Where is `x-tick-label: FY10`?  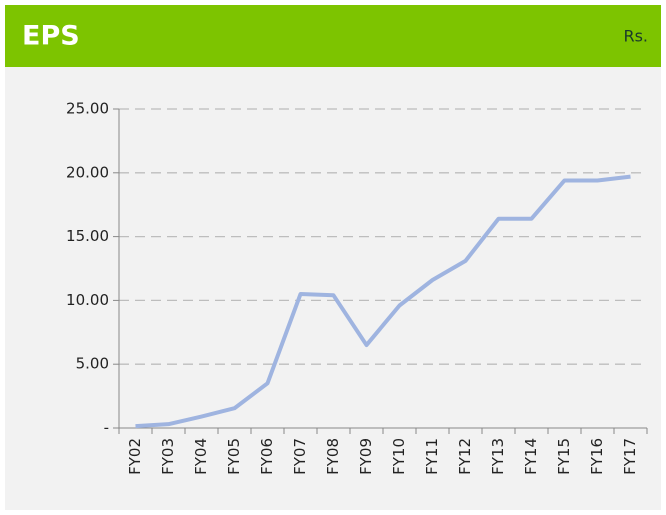
x-tick-label: FY10 is located at coordinates (399, 456).